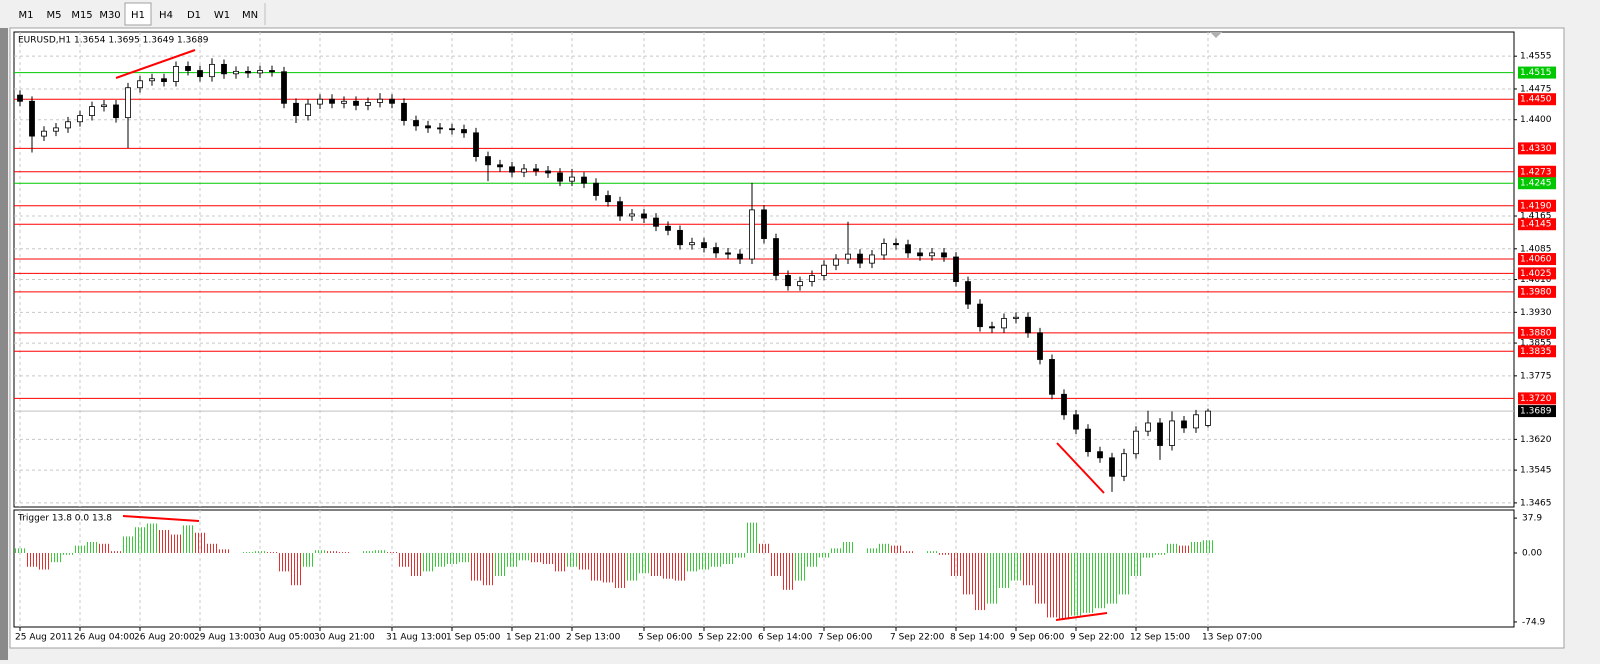 The height and width of the screenshot is (664, 1600). Describe the element at coordinates (284, 638) in the screenshot. I see `x-tick-label: 30 Aug 05:00` at that location.